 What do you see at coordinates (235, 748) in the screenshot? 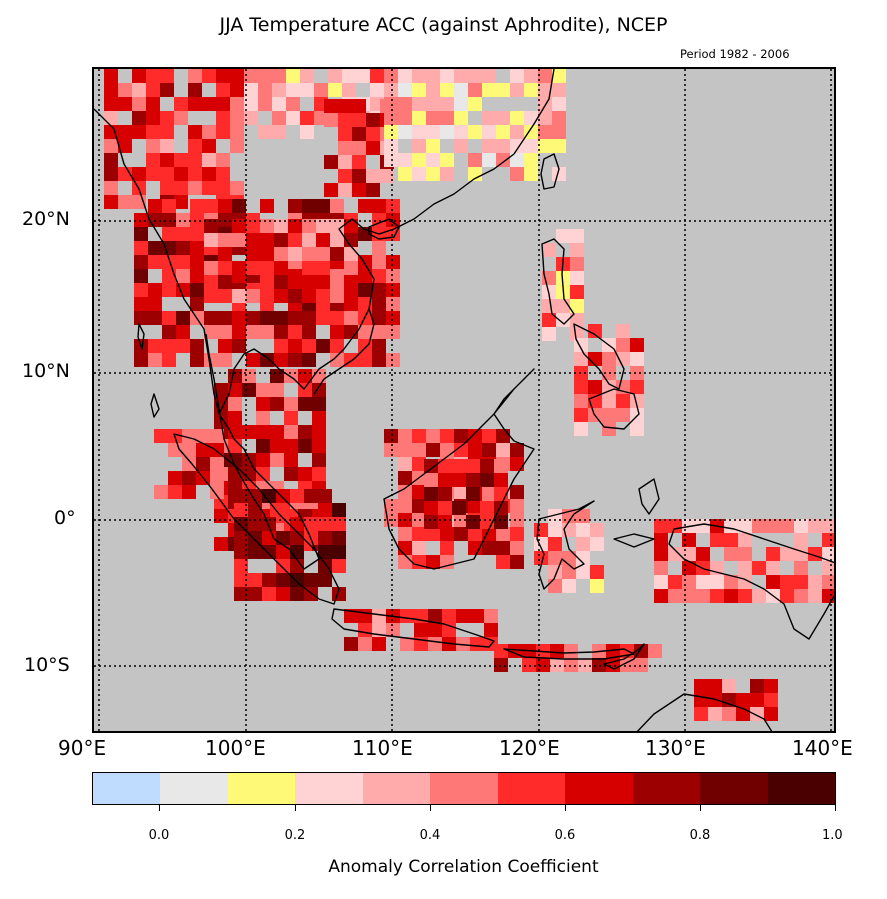
I see `lon-label-100e: 100°E` at bounding box center [235, 748].